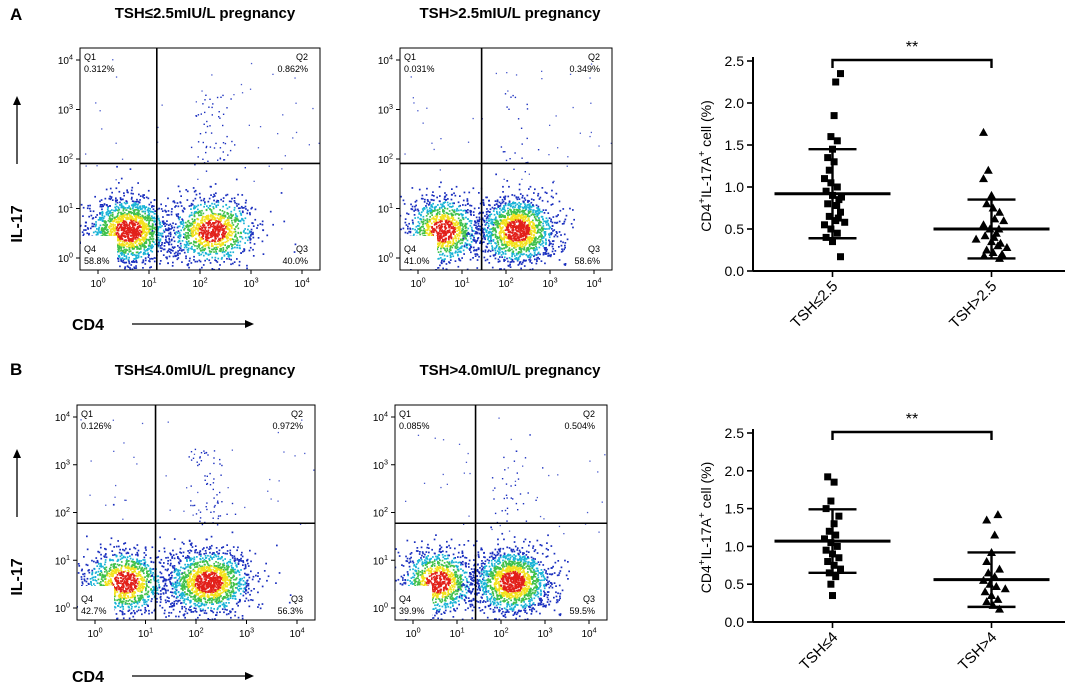 The width and height of the screenshot is (1065, 689). Describe the element at coordinates (295, 261) in the screenshot. I see `quadrant-value-q3: 40.0%` at that location.